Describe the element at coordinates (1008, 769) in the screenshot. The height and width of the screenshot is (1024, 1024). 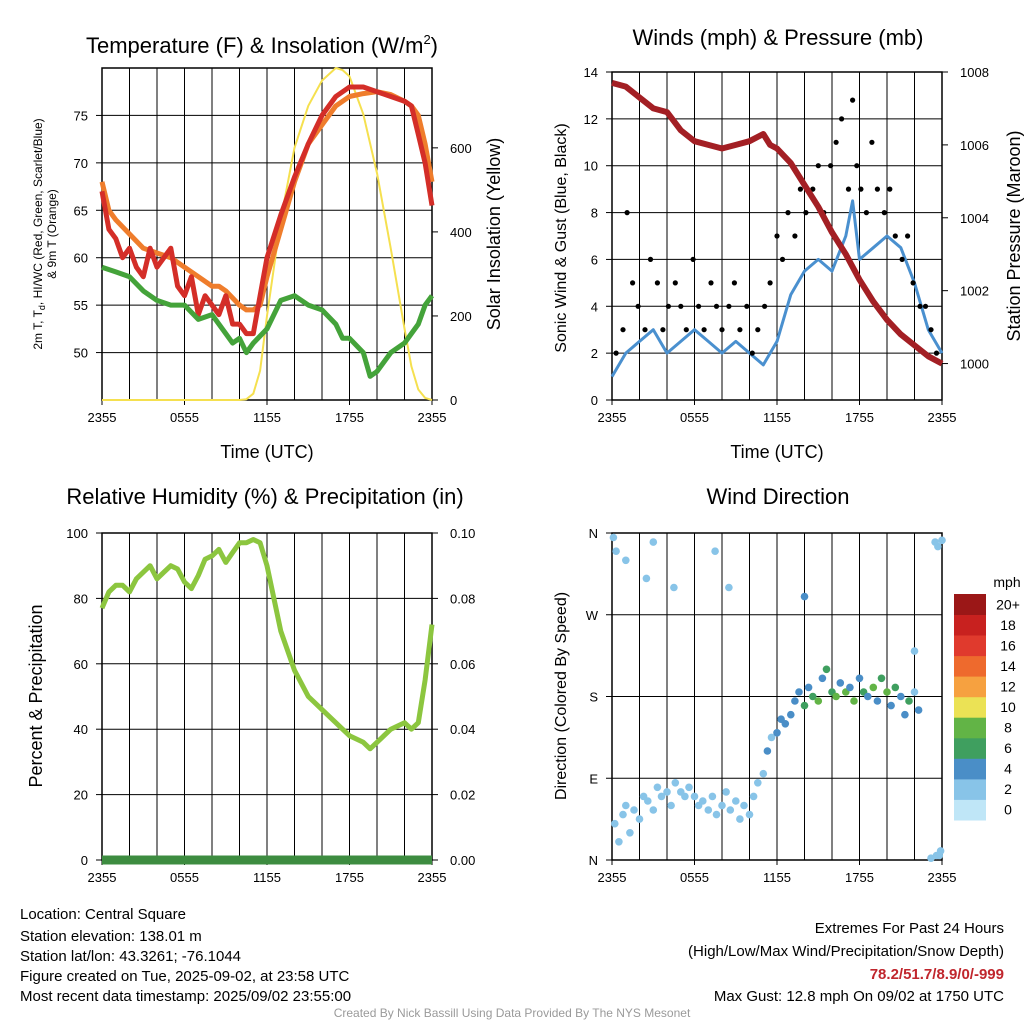
I see `colorbar-label: 4` at that location.